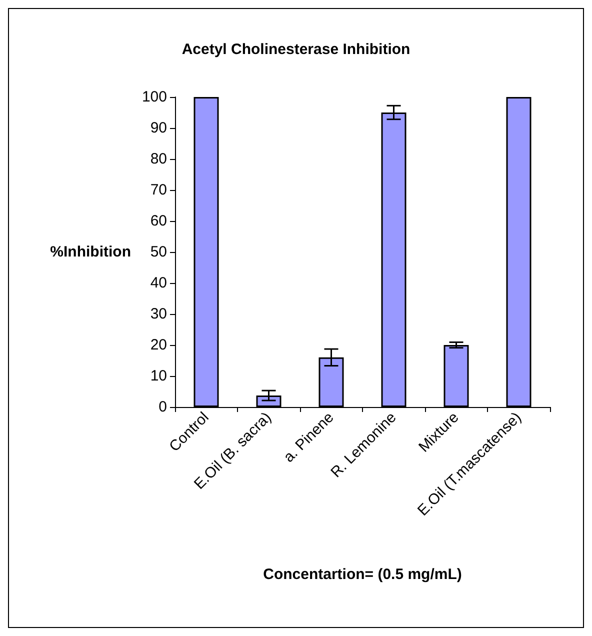 The width and height of the screenshot is (592, 636). I want to click on y-tick-label: 20, so click(158, 345).